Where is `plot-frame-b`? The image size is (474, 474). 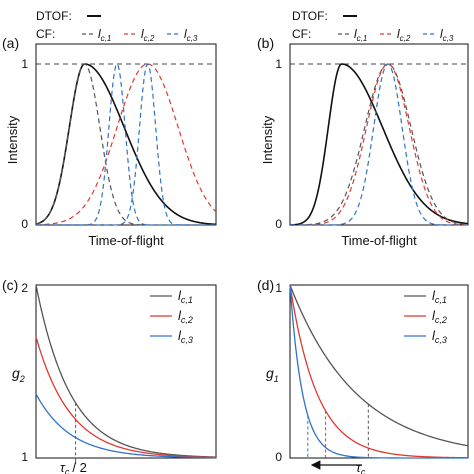 plot-frame-b is located at coordinates (379, 134).